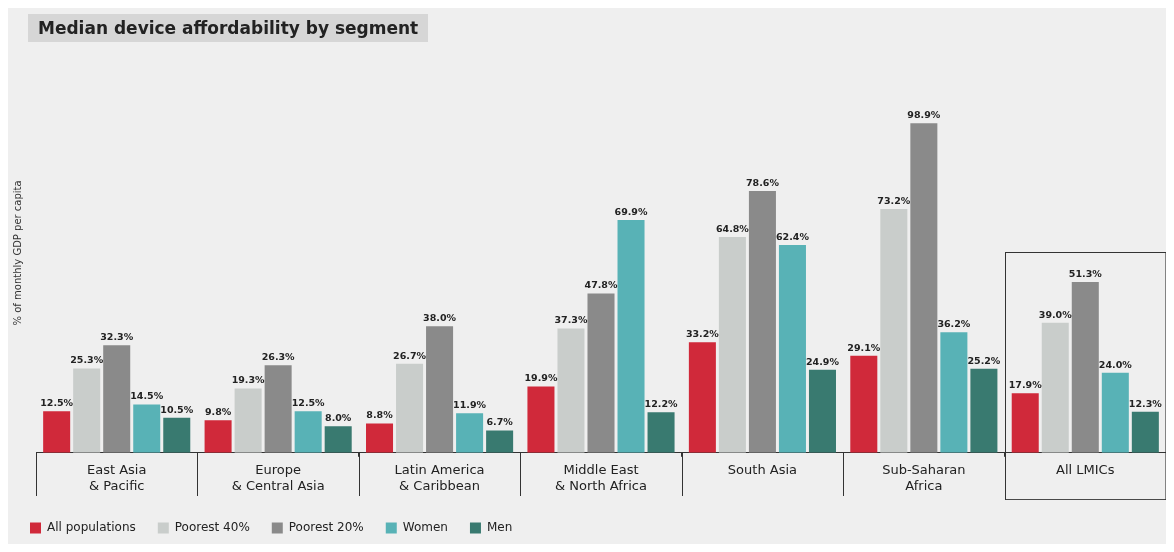 This screenshot has height=552, width=1174. I want to click on data-label: 62.4%, so click(792, 236).